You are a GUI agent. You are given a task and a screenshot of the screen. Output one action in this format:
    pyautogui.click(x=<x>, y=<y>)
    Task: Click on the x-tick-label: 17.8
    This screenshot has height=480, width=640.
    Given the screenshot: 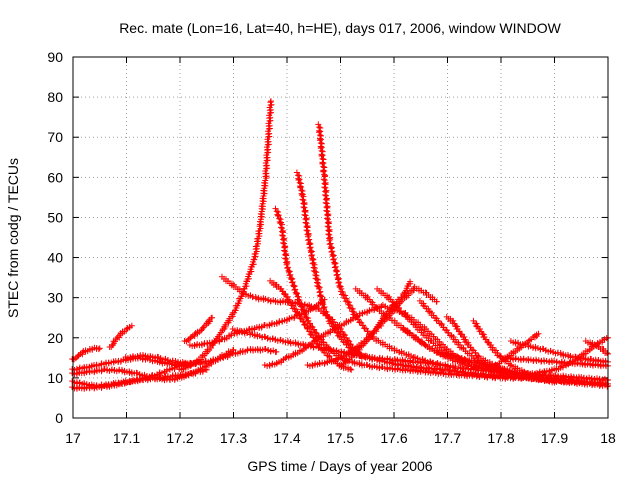 What is the action you would take?
    pyautogui.click(x=500, y=438)
    